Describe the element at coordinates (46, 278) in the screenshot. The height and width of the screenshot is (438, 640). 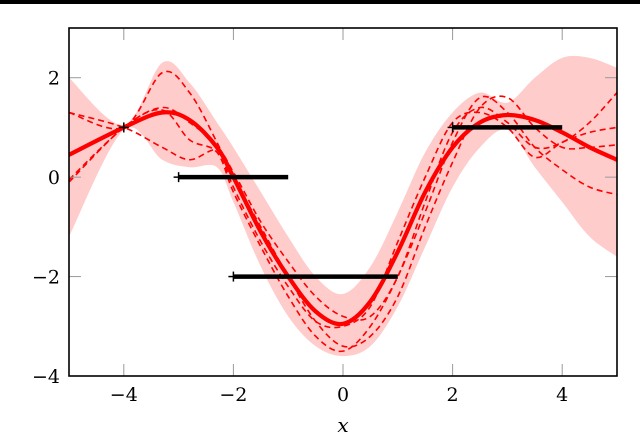
I see `y-tick-label: −2` at that location.